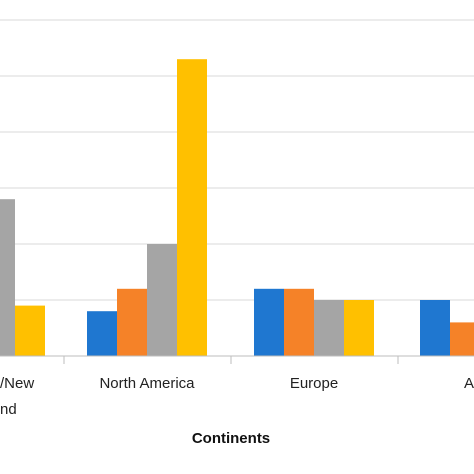 This screenshot has width=474, height=474. What do you see at coordinates (237, 359) in the screenshot?
I see `x-axis` at bounding box center [237, 359].